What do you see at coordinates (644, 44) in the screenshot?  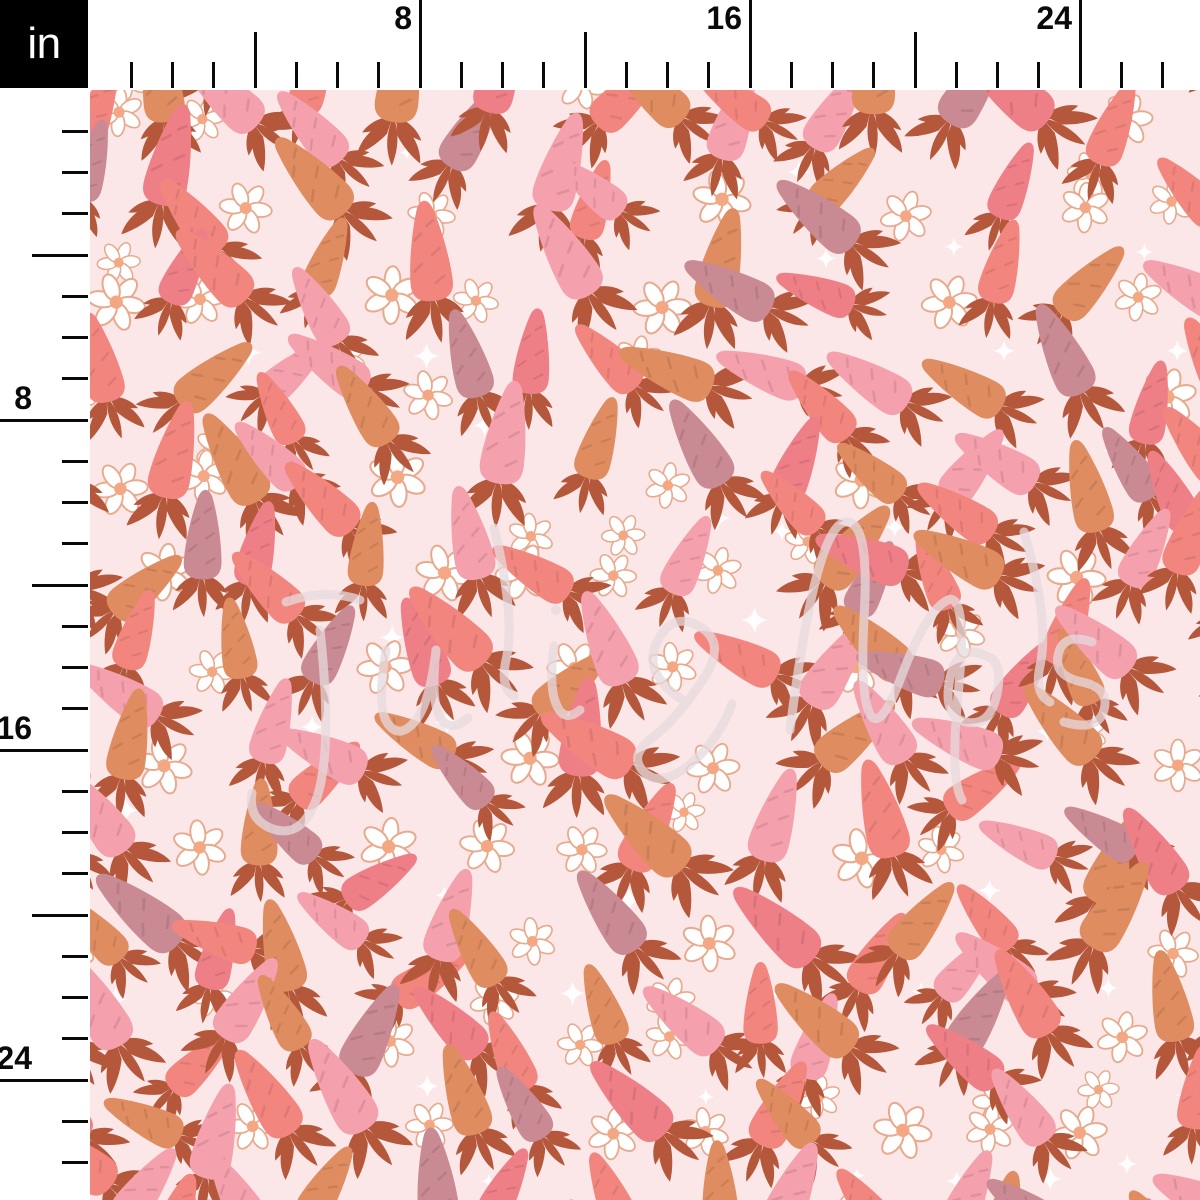 I see `ruler-horizontal: 8 16 24` at bounding box center [644, 44].